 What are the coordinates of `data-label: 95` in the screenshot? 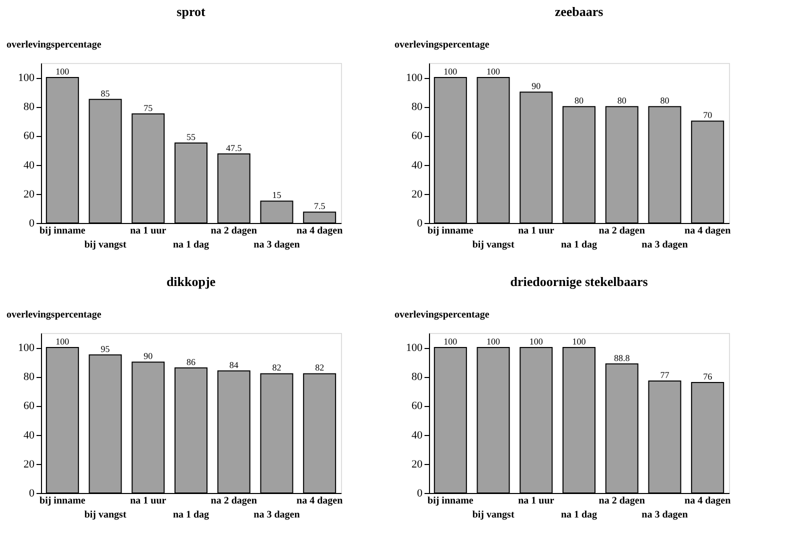 It's located at (105, 349).